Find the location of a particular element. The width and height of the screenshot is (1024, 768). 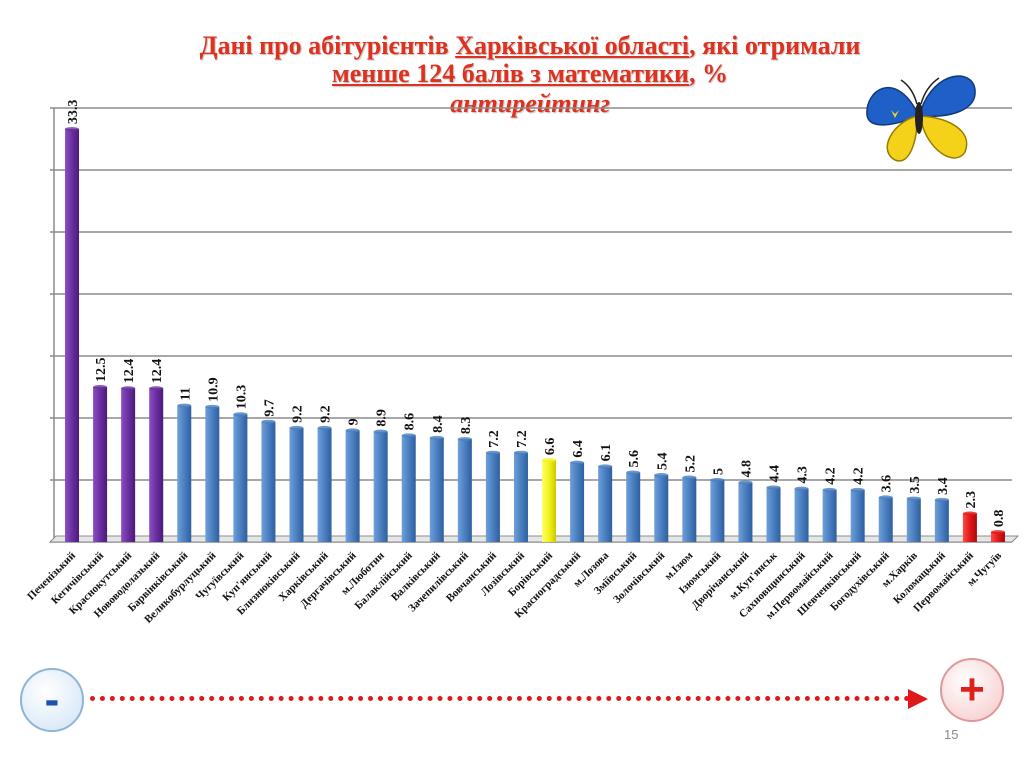

title-part-1: Дані про абітурієнтів is located at coordinates (327, 45).